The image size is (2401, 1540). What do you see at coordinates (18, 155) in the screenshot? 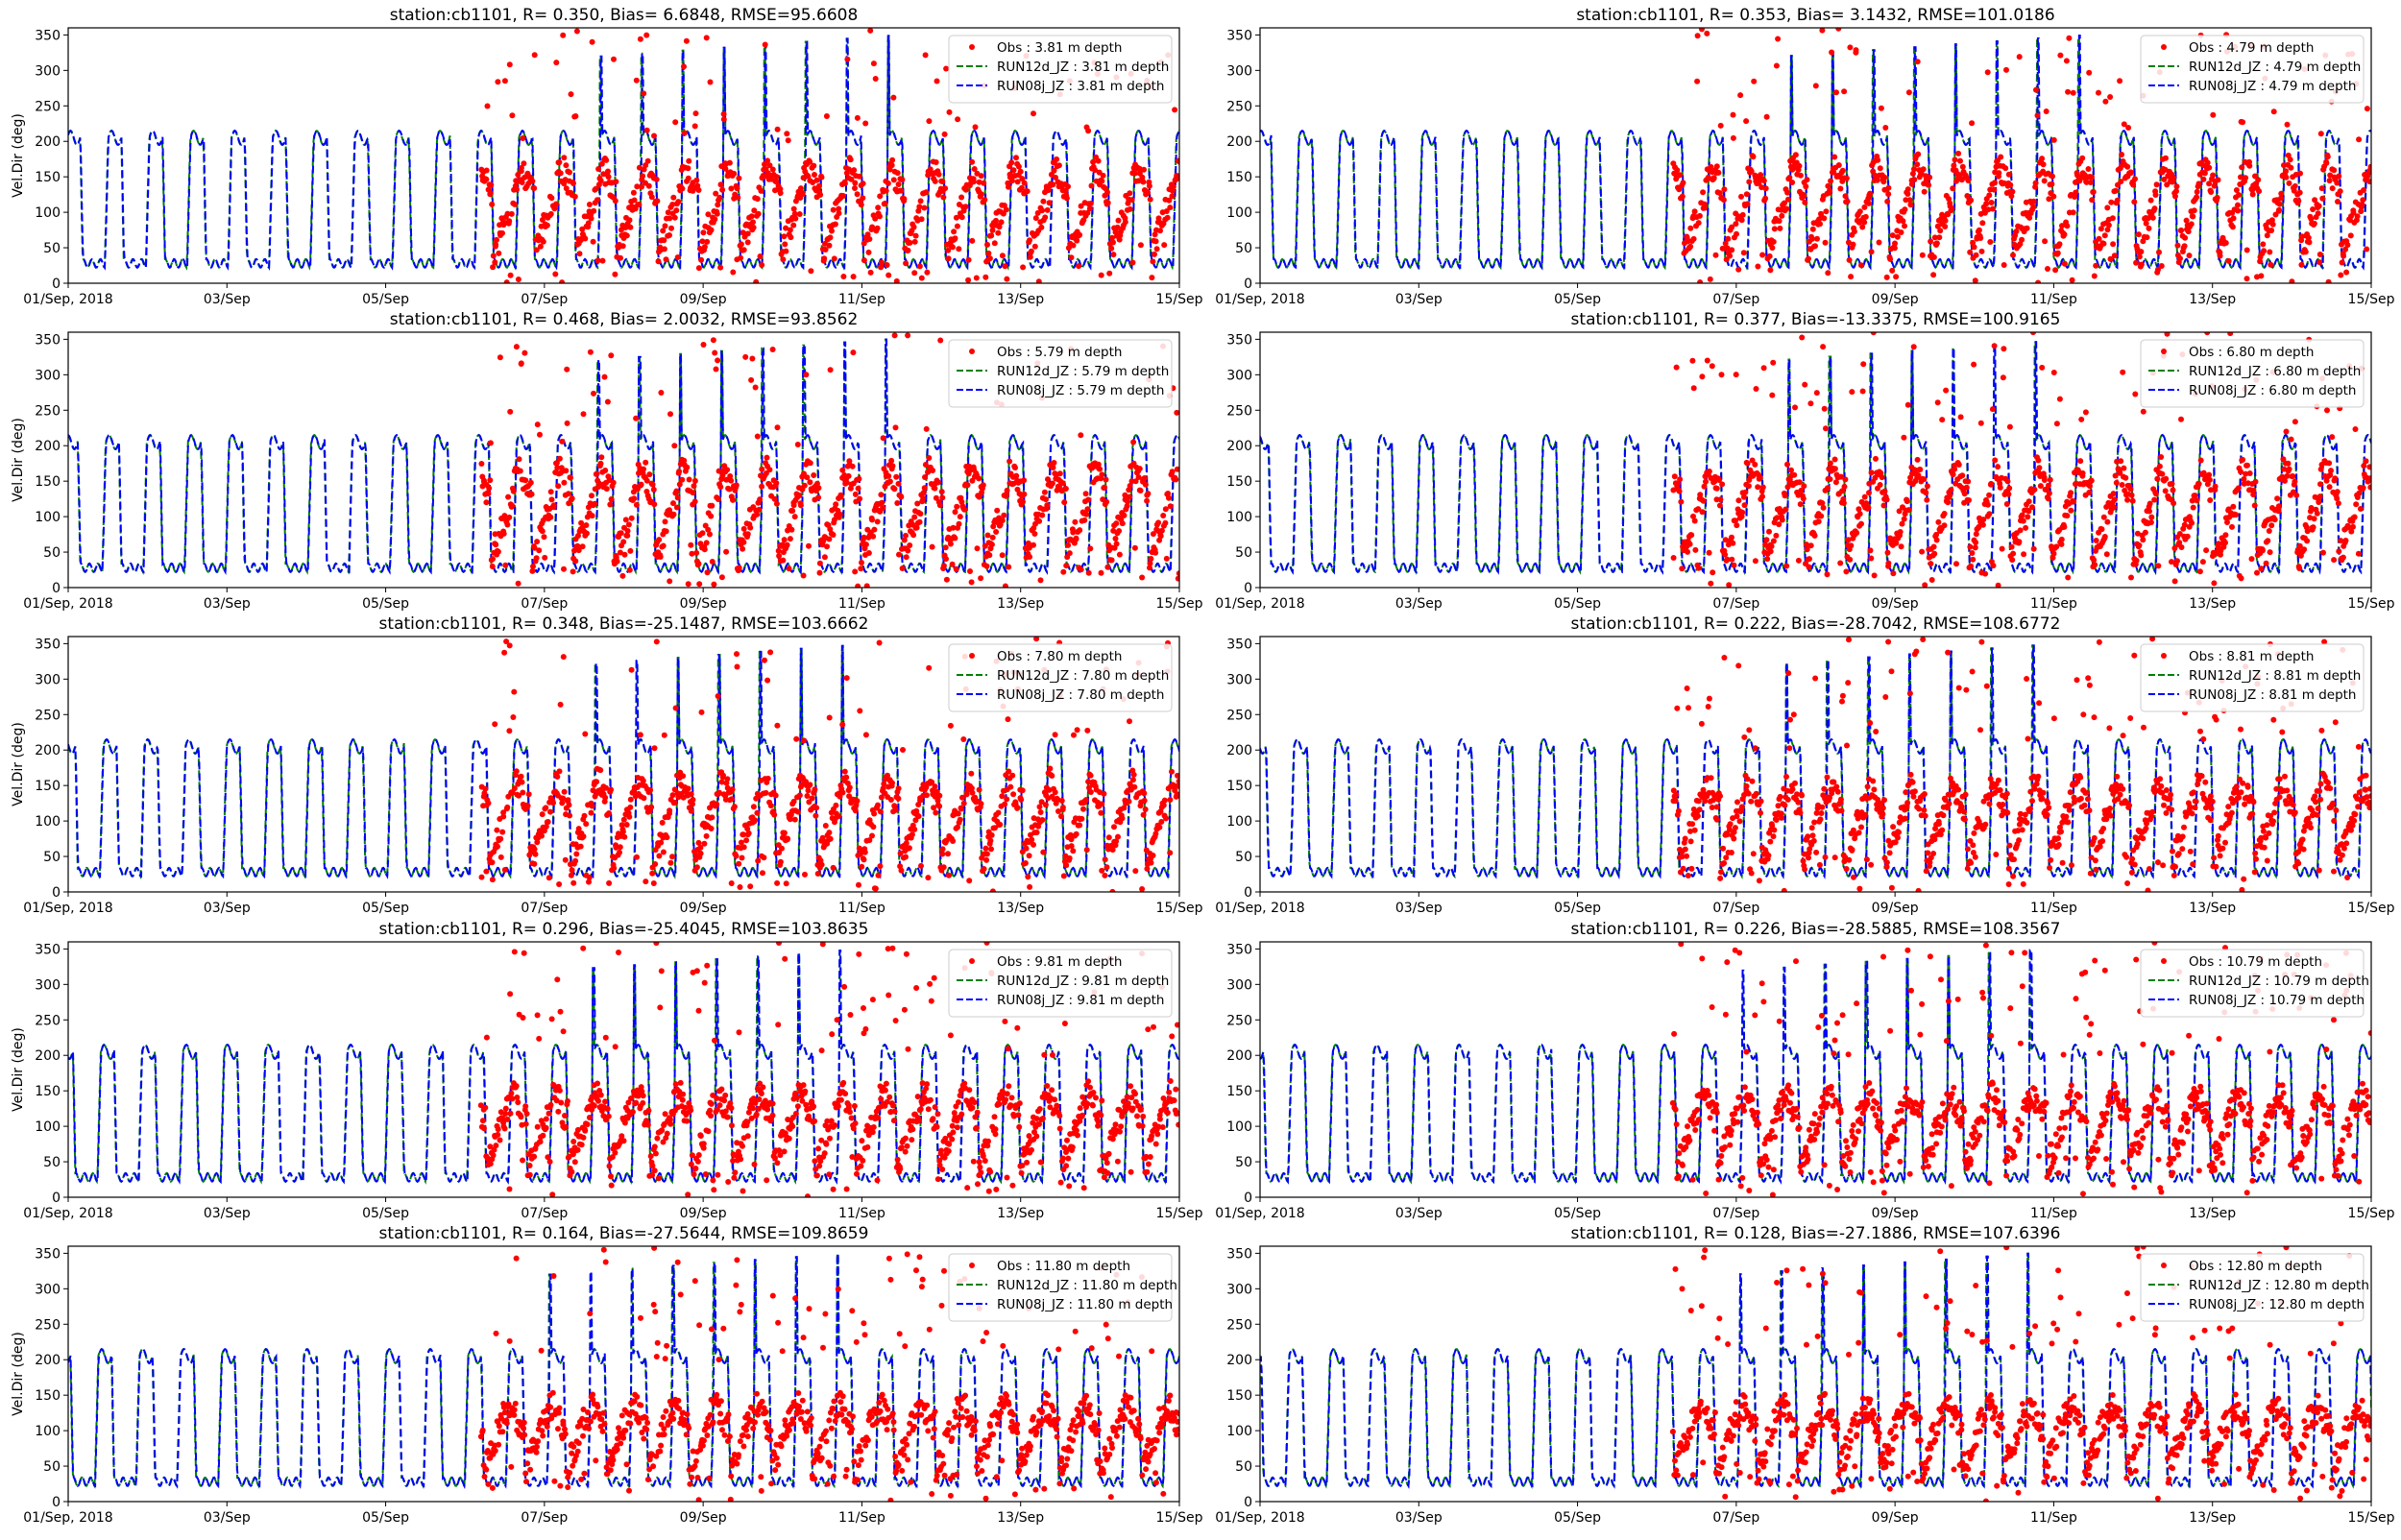
I see `y-axis-label: Vel.Dir (deg)` at bounding box center [18, 155].